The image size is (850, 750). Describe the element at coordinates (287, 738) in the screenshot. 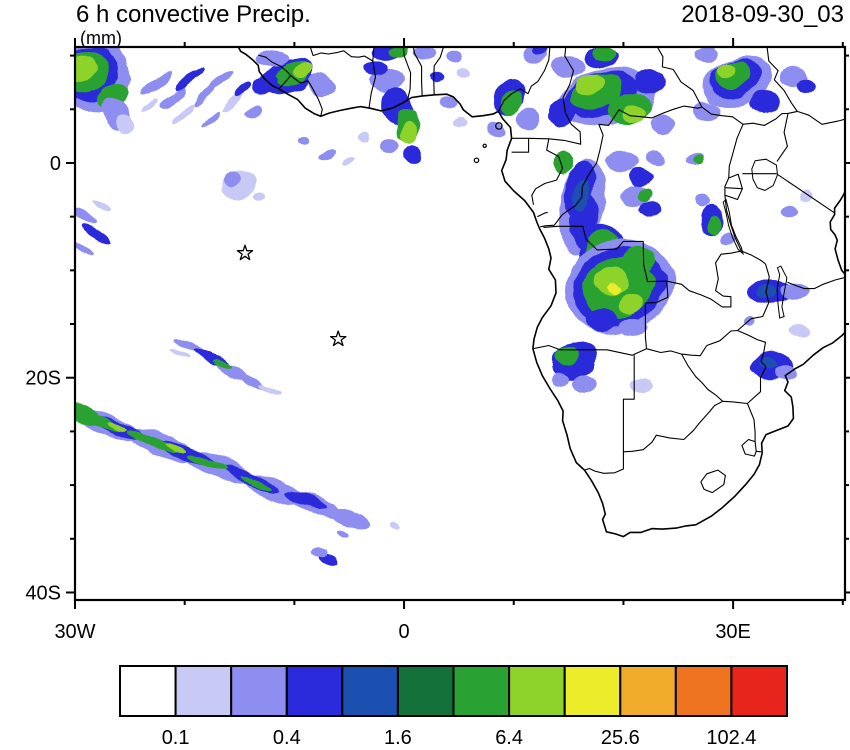

I see `colorbar-label: 0.4` at that location.